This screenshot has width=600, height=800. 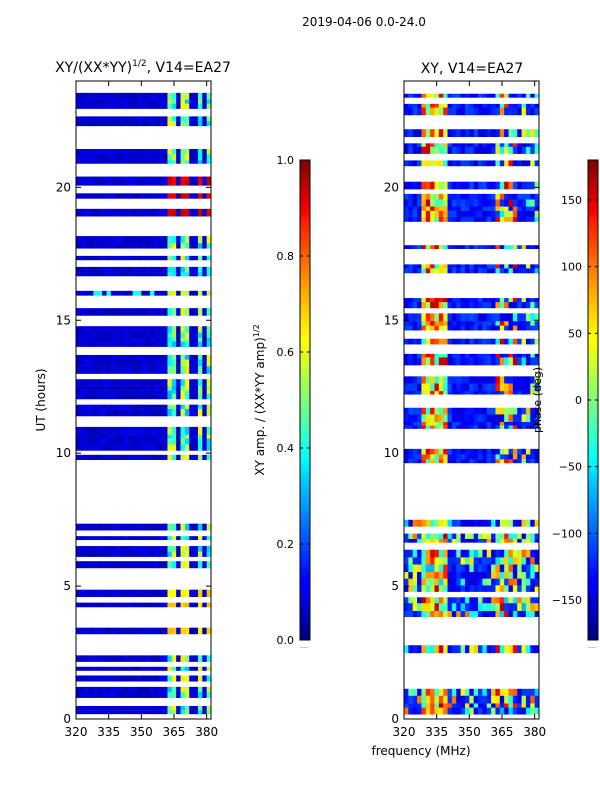 What do you see at coordinates (108, 732) in the screenshot?
I see `x-tick-label: 335` at bounding box center [108, 732].